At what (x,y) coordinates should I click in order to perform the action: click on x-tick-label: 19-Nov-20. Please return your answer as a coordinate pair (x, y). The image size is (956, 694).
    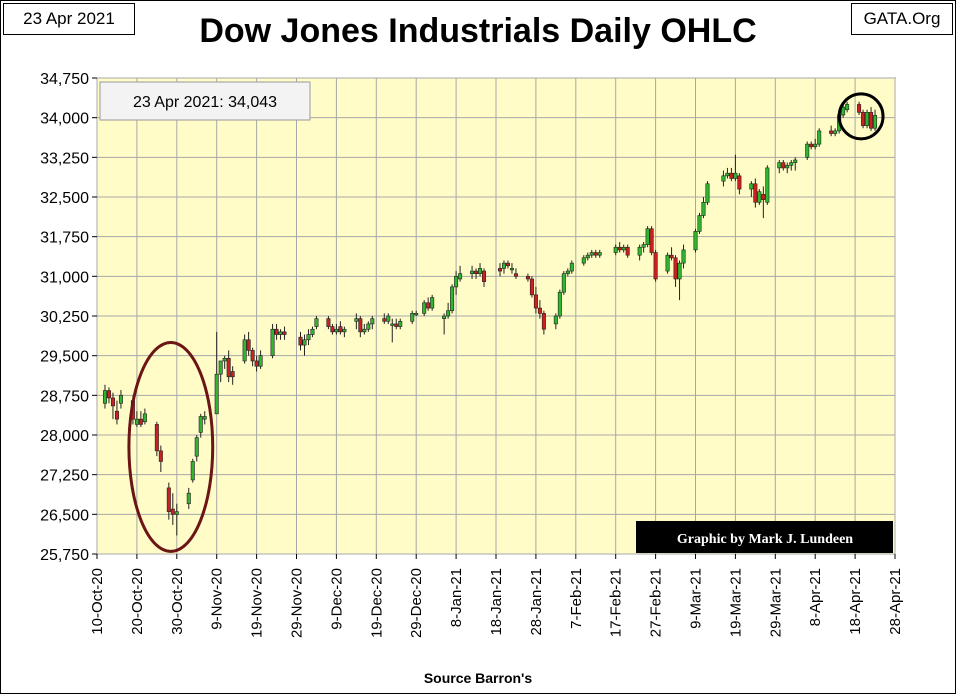
    Looking at the image, I should click on (257, 603).